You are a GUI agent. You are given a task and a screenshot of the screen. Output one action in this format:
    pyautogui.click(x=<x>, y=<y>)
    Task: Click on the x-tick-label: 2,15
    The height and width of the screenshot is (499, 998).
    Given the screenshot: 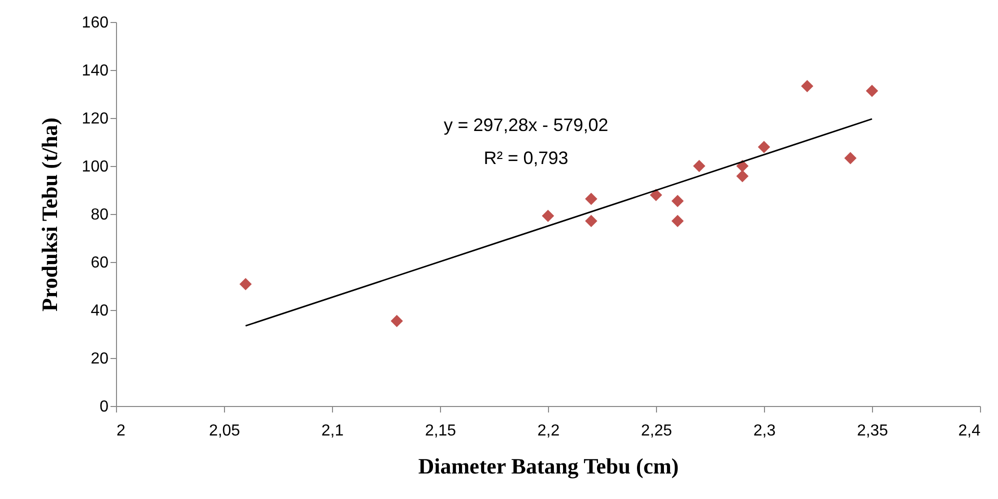 What is the action you would take?
    pyautogui.click(x=440, y=431)
    